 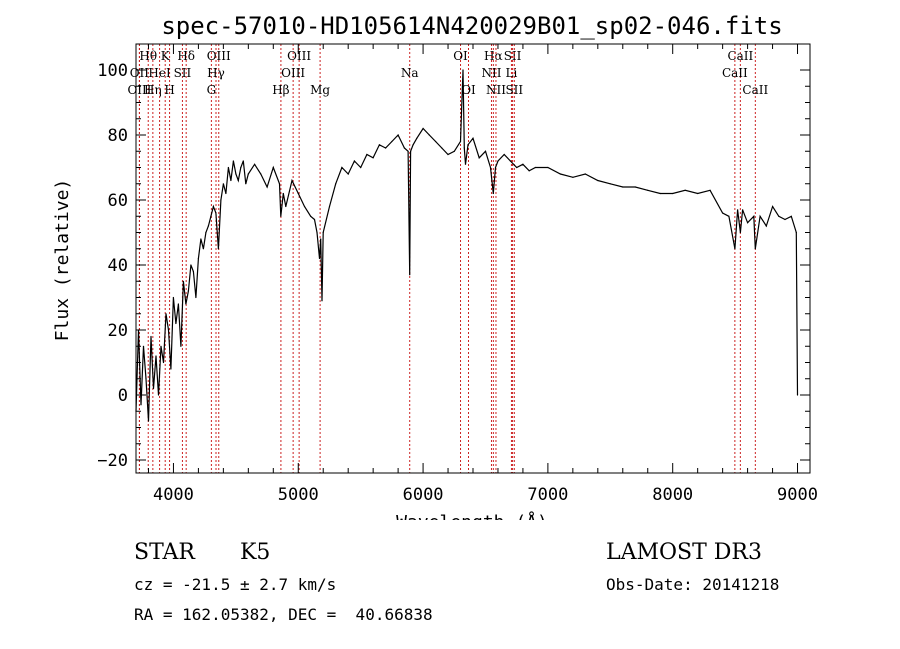 What do you see at coordinates (62, 260) in the screenshot?
I see `y-axis-label: Flux (relative)` at bounding box center [62, 260].